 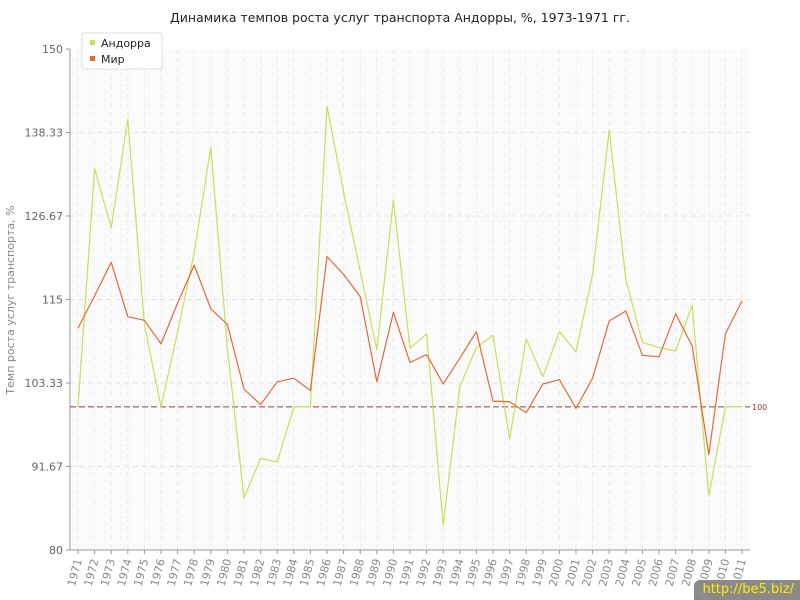 What do you see at coordinates (92, 42) in the screenshot?
I see `legend-swatch-andorra` at bounding box center [92, 42].